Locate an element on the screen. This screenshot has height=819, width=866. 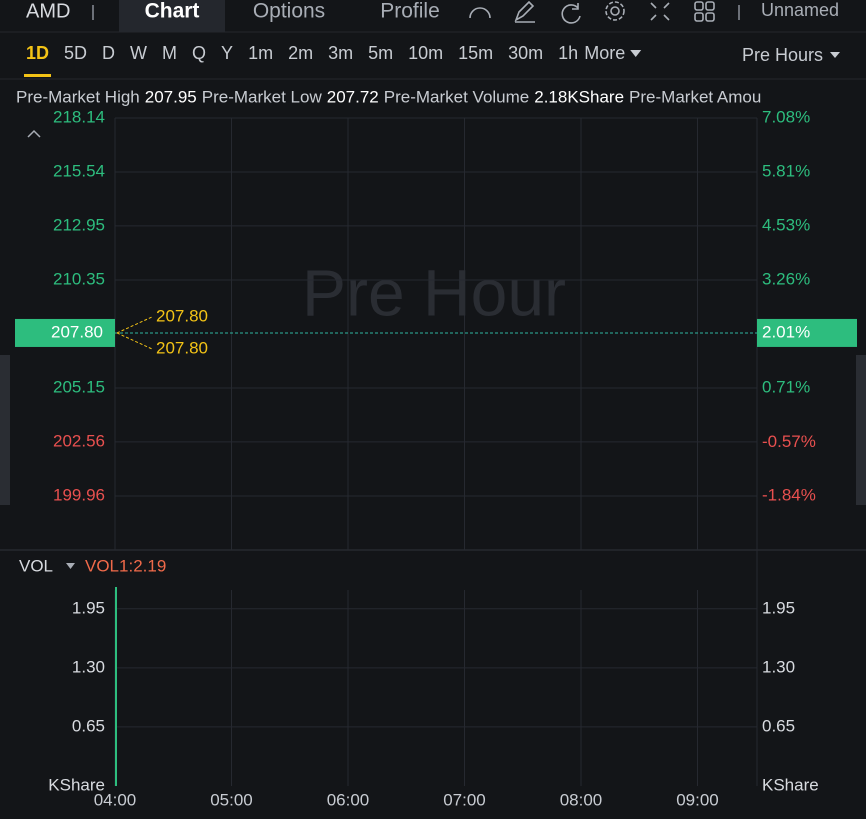
refresh-icon is located at coordinates (571, 13).